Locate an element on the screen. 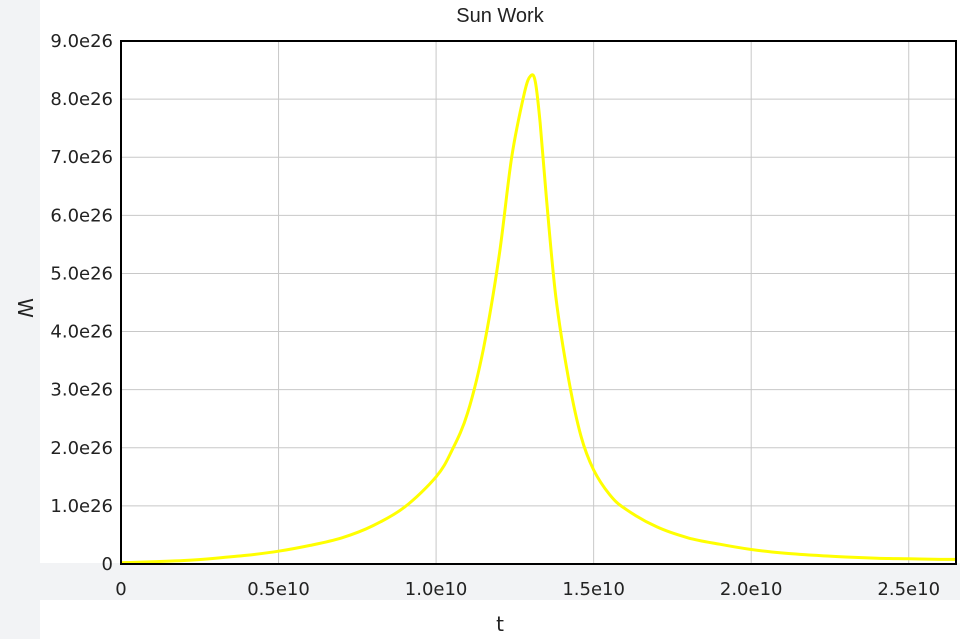 This screenshot has height=639, width=960. y-tick-label: 8.0e26 is located at coordinates (81, 99).